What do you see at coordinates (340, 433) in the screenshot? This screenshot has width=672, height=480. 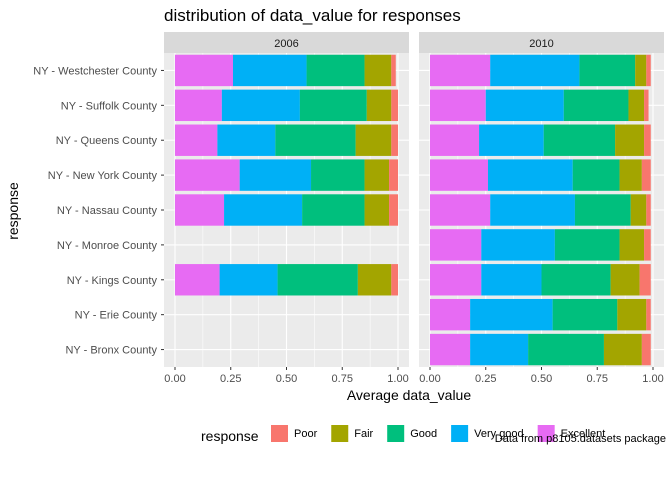 I see `legend-swatch-fair` at bounding box center [340, 433].